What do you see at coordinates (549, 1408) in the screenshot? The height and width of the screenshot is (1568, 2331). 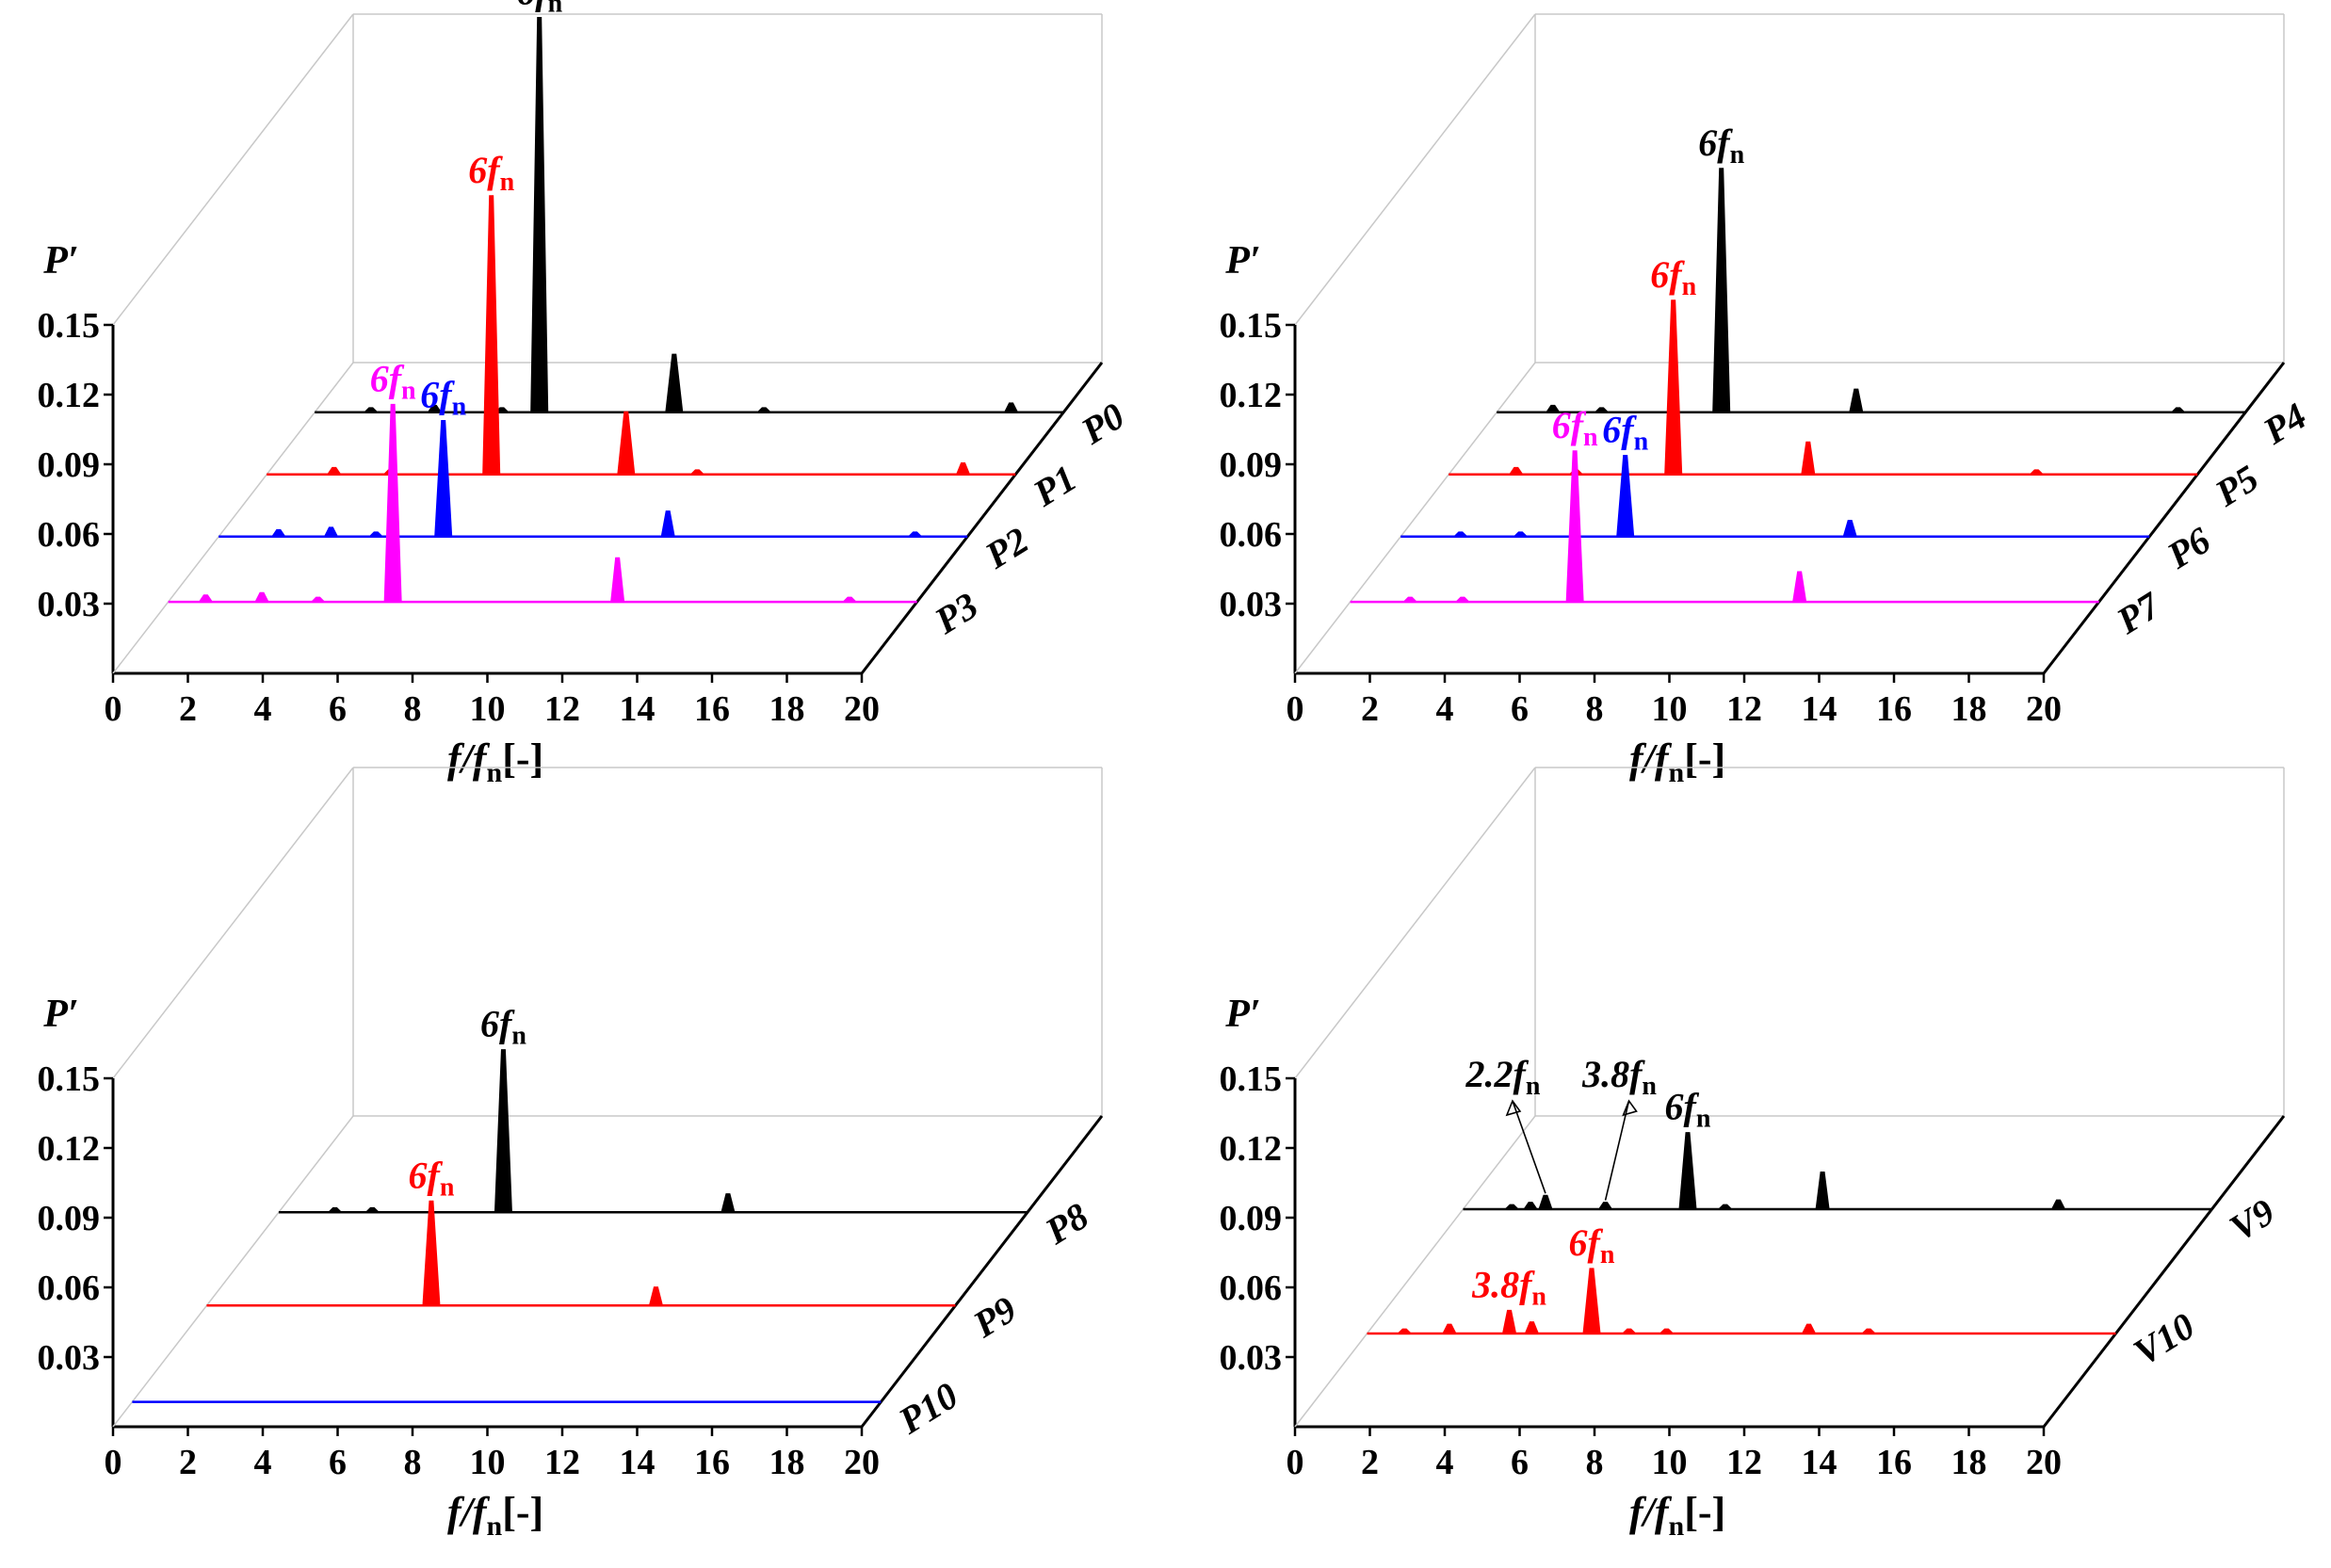 I see `series-P10: P10` at bounding box center [549, 1408].